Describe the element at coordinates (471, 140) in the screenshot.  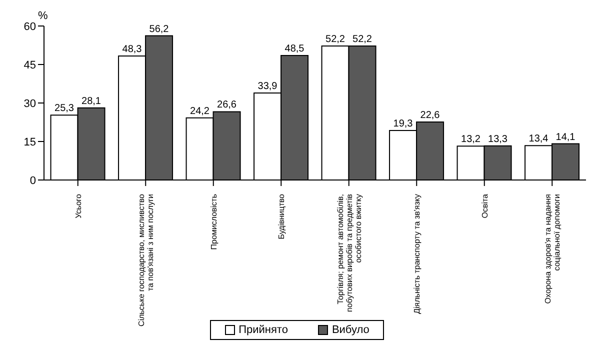
I see `data-label: 13,2` at that location.